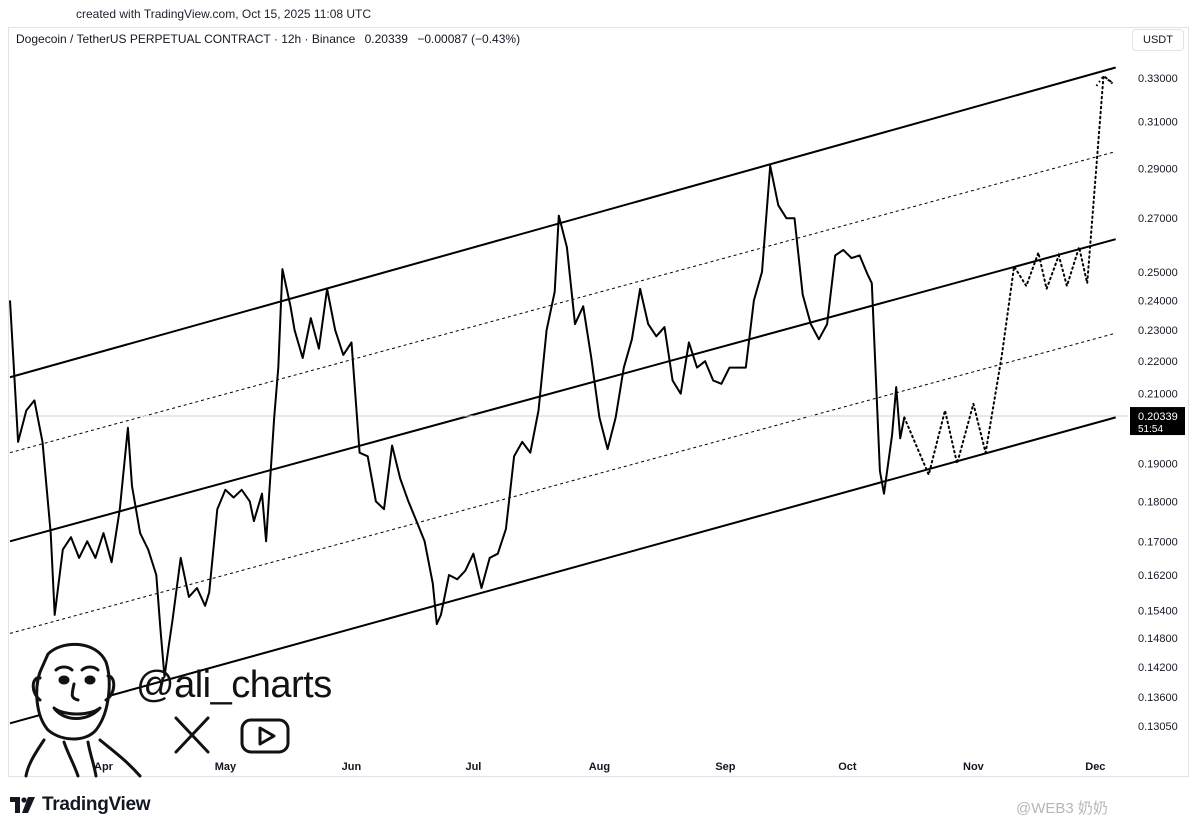 The width and height of the screenshot is (1199, 832). What do you see at coordinates (1158, 639) in the screenshot?
I see `y-tick-label: 0.14800` at bounding box center [1158, 639].